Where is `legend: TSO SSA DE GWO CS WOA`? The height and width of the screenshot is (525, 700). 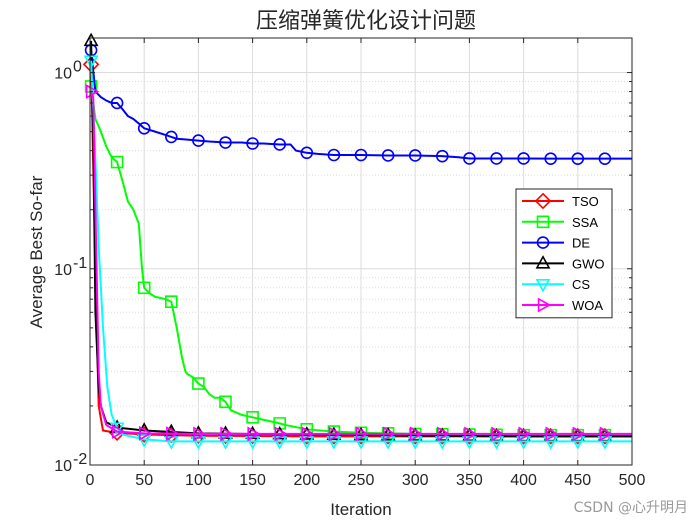 legend: TSO SSA DE GWO CS WOA is located at coordinates (564, 253).